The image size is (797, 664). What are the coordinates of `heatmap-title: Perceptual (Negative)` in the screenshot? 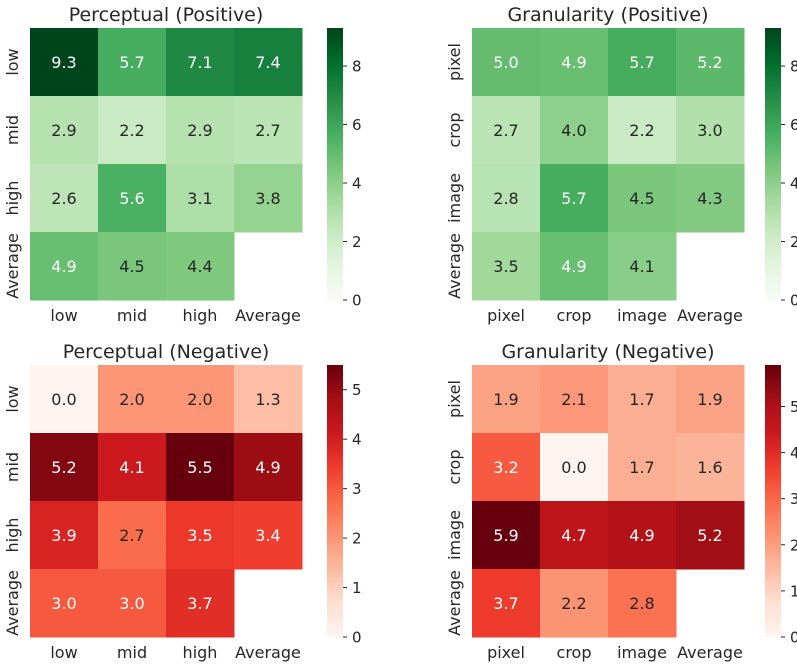 It's located at (166, 352).